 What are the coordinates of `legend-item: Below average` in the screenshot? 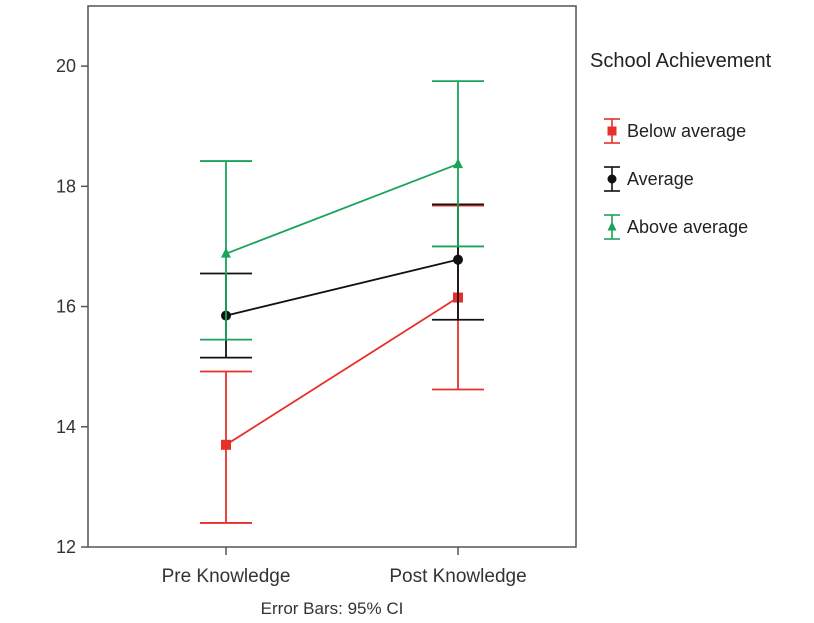 It's located at (675, 131).